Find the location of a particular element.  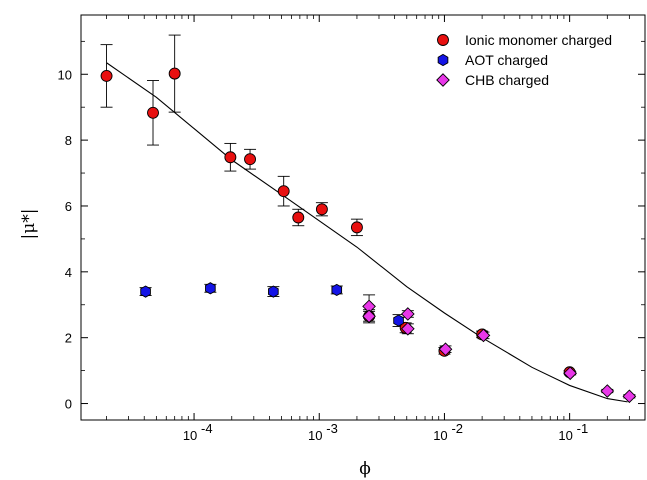

y-axis-title: |μ*| is located at coordinates (29, 223).